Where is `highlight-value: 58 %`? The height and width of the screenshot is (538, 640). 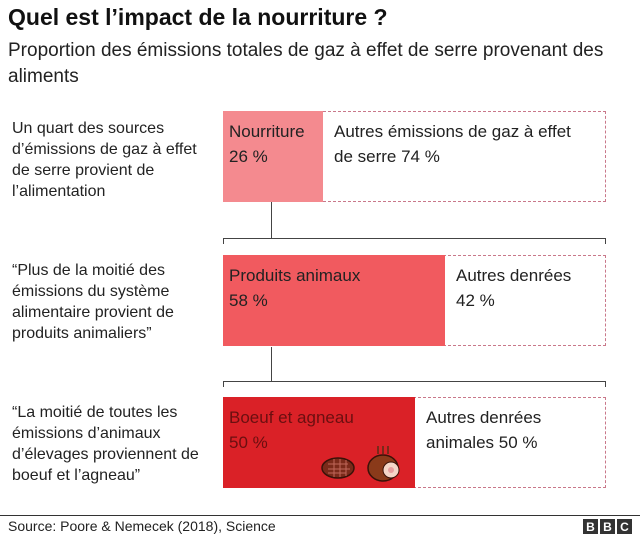
highlight-value: 58 % is located at coordinates (248, 300).